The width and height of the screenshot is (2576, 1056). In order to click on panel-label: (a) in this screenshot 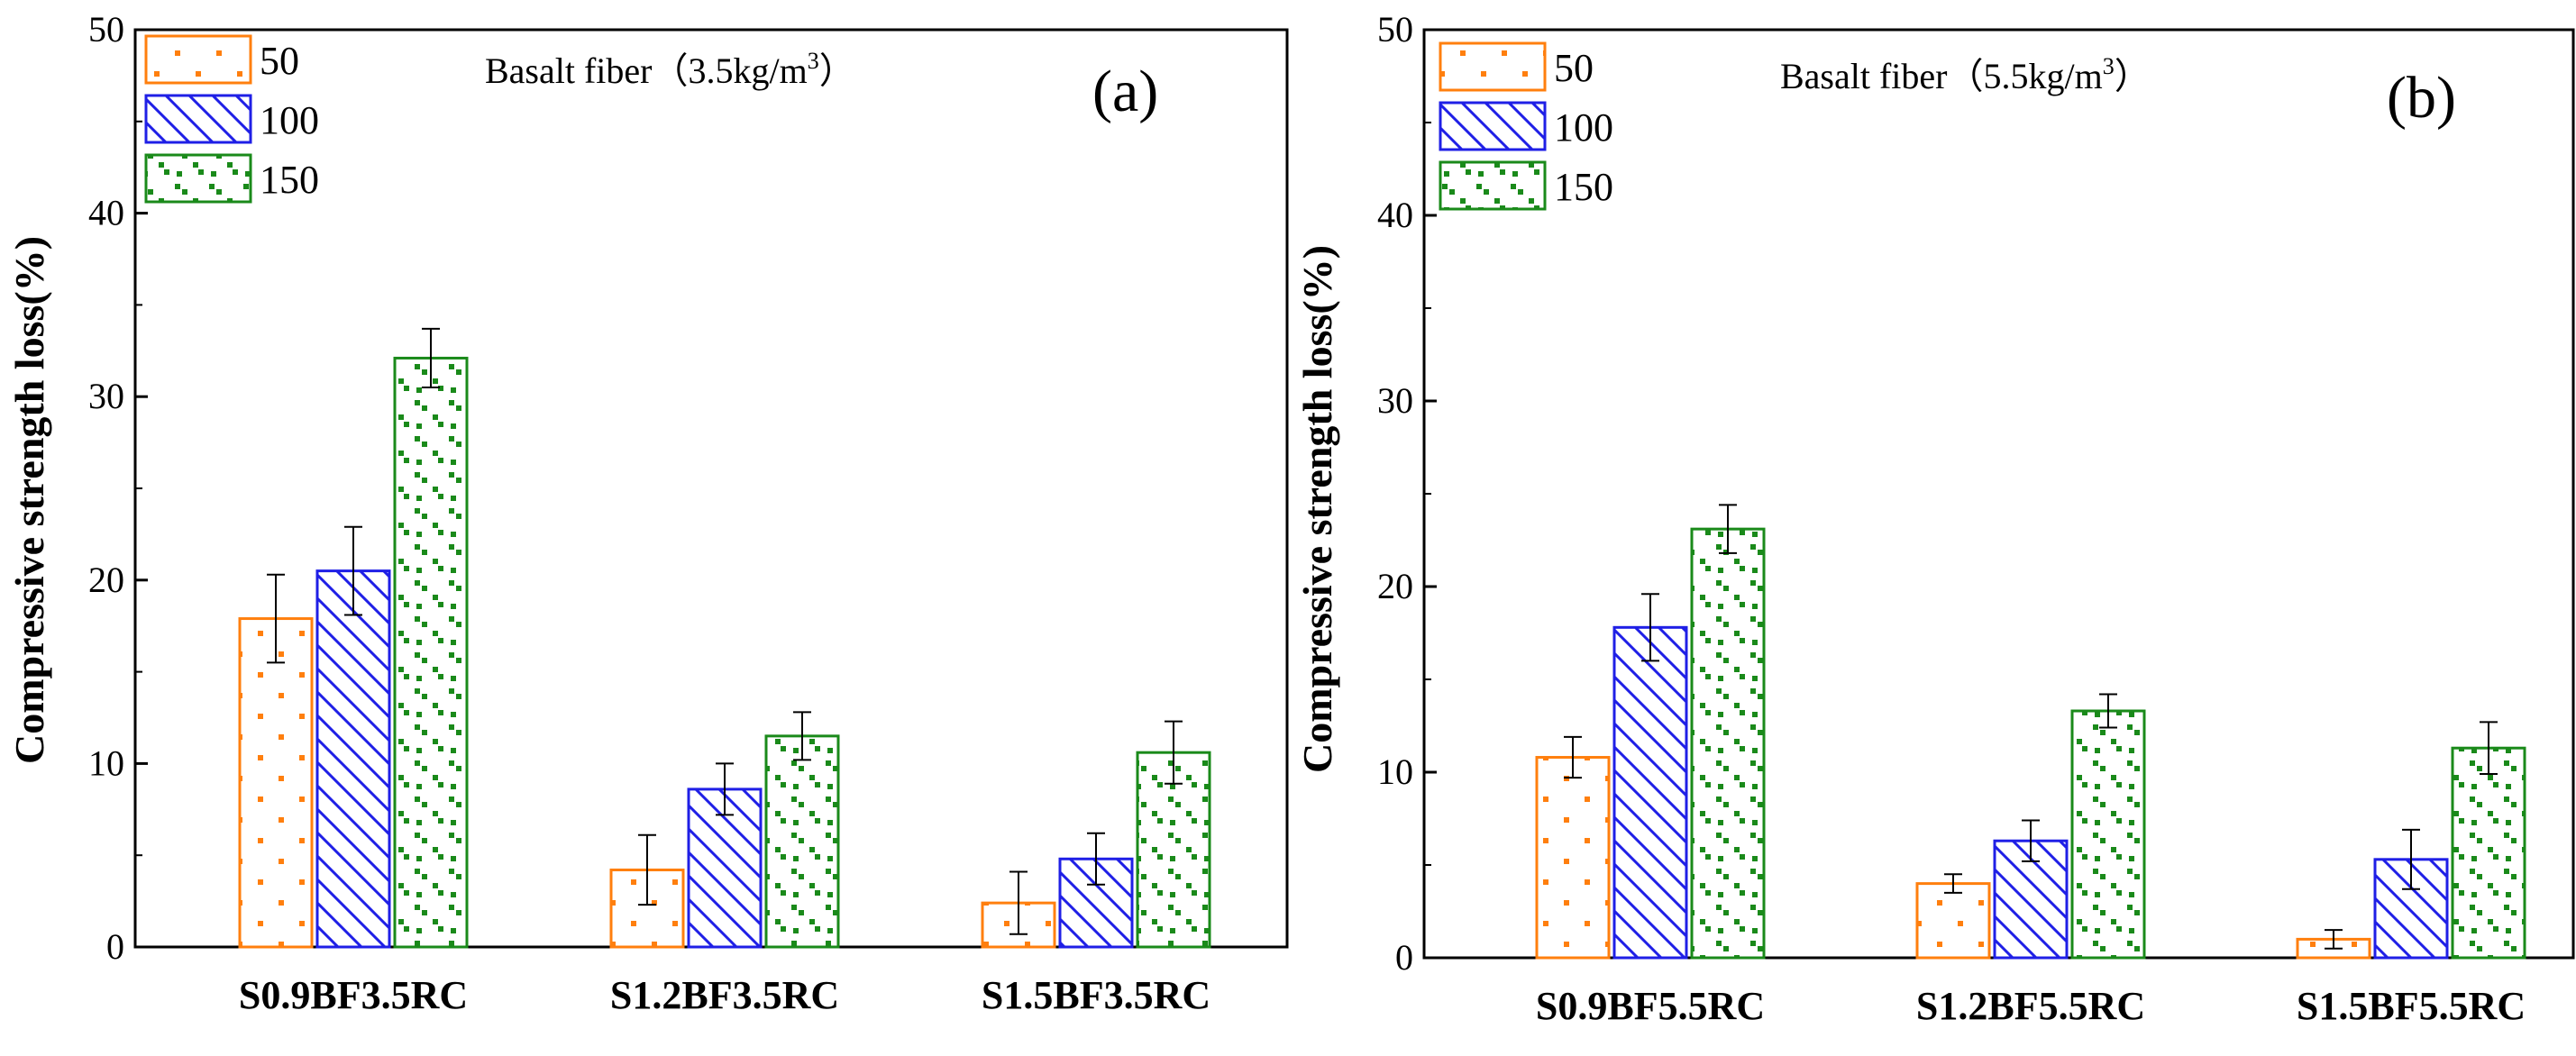, I will do `click(1125, 91)`.